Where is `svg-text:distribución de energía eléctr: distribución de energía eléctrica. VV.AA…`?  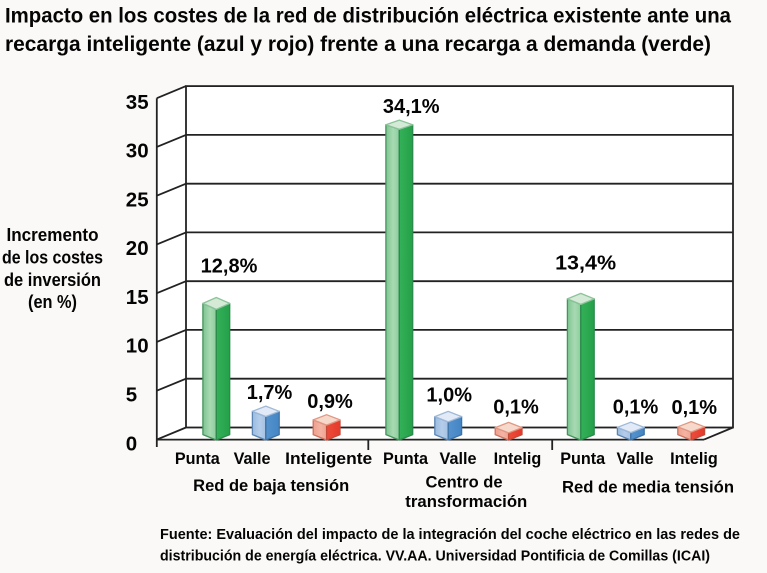 svg-text:distribución de energía eléctr: distribución de energía eléctrica. VV.AA… is located at coordinates (435, 557).